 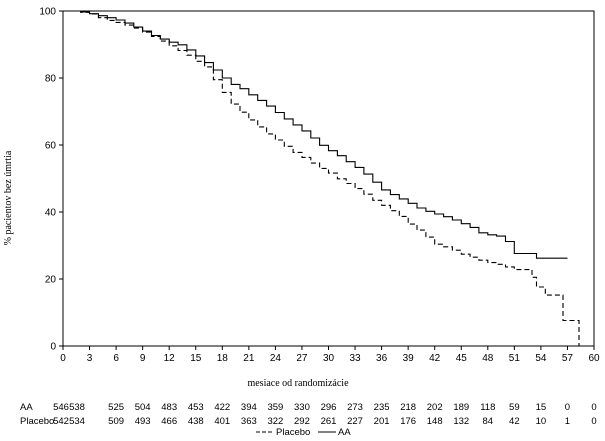 I want to click on risk-value: 132, so click(x=461, y=421).